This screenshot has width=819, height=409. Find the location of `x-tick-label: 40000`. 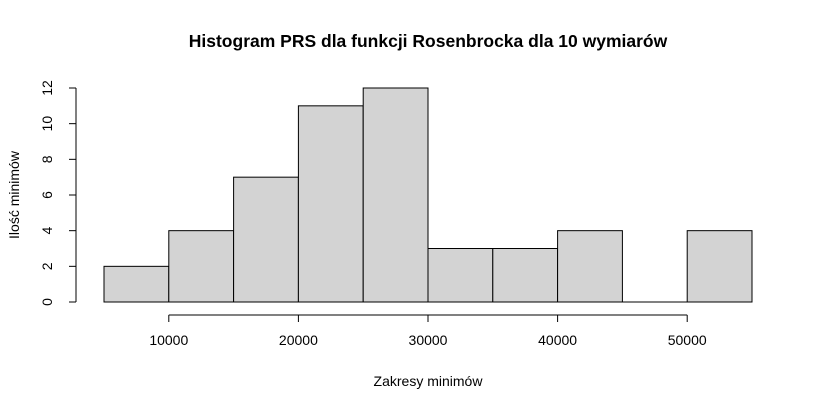

x-tick-label: 40000 is located at coordinates (557, 340).